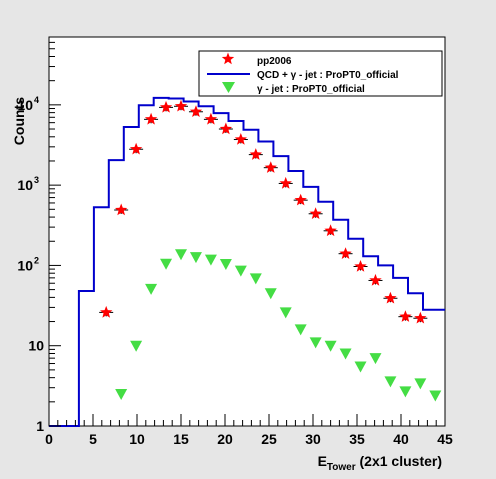  What do you see at coordinates (36, 100) in the screenshot?
I see `y-tick-exponent: 4` at bounding box center [36, 100].